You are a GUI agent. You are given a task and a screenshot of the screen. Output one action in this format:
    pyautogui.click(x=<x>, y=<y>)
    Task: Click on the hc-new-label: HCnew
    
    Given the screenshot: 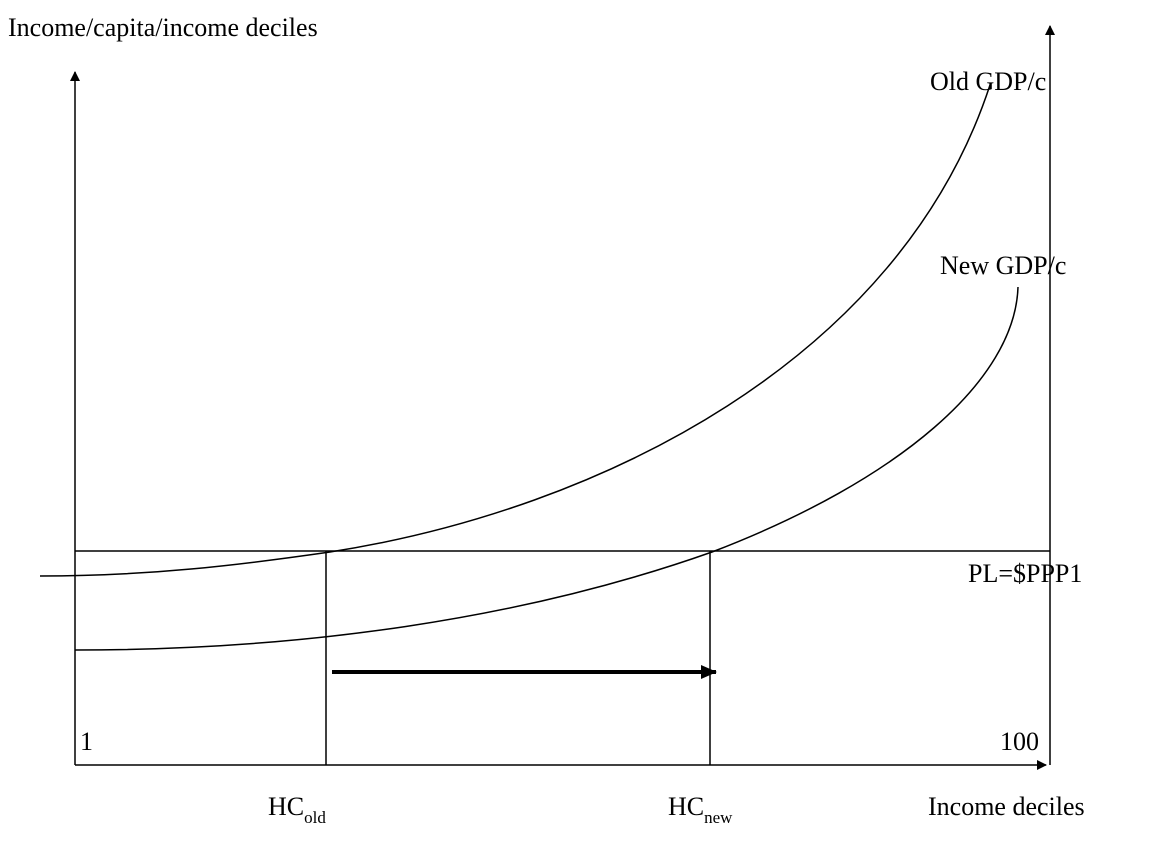 What is the action you would take?
    pyautogui.click(x=700, y=809)
    